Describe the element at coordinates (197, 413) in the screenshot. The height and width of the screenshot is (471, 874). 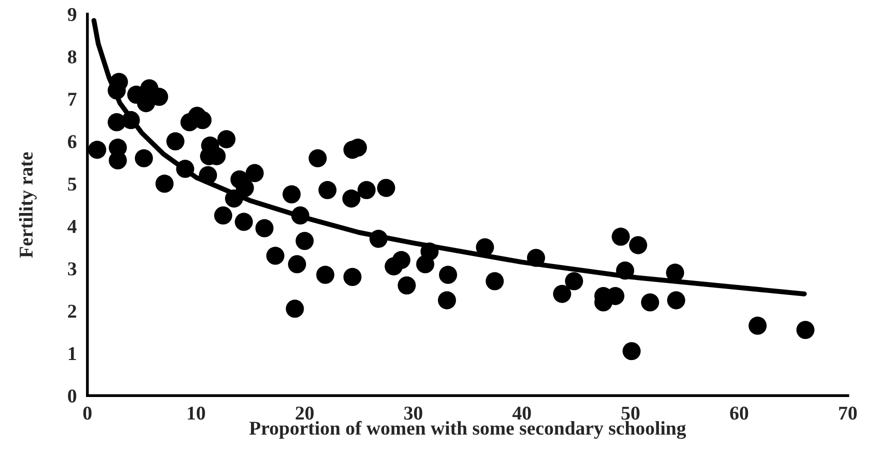
I see `x-tick-label: 10` at that location.